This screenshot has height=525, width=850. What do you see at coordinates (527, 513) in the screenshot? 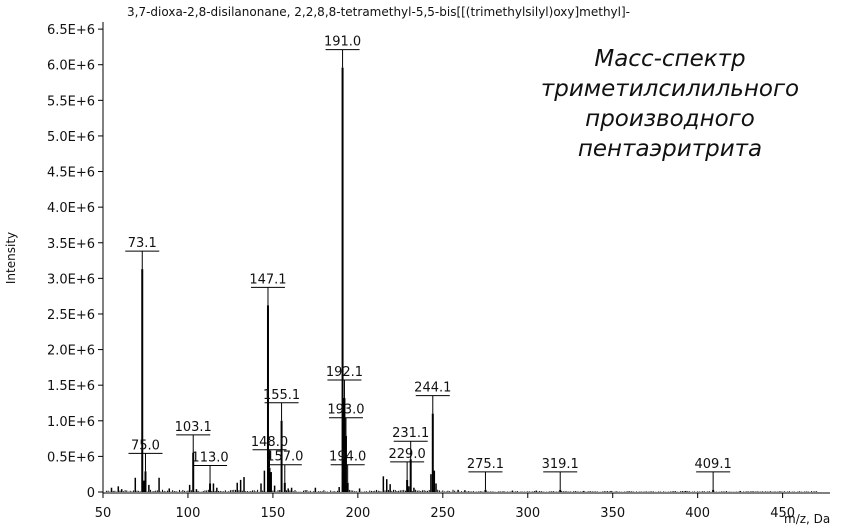
I see `x-tick-label: 300` at bounding box center [527, 513].